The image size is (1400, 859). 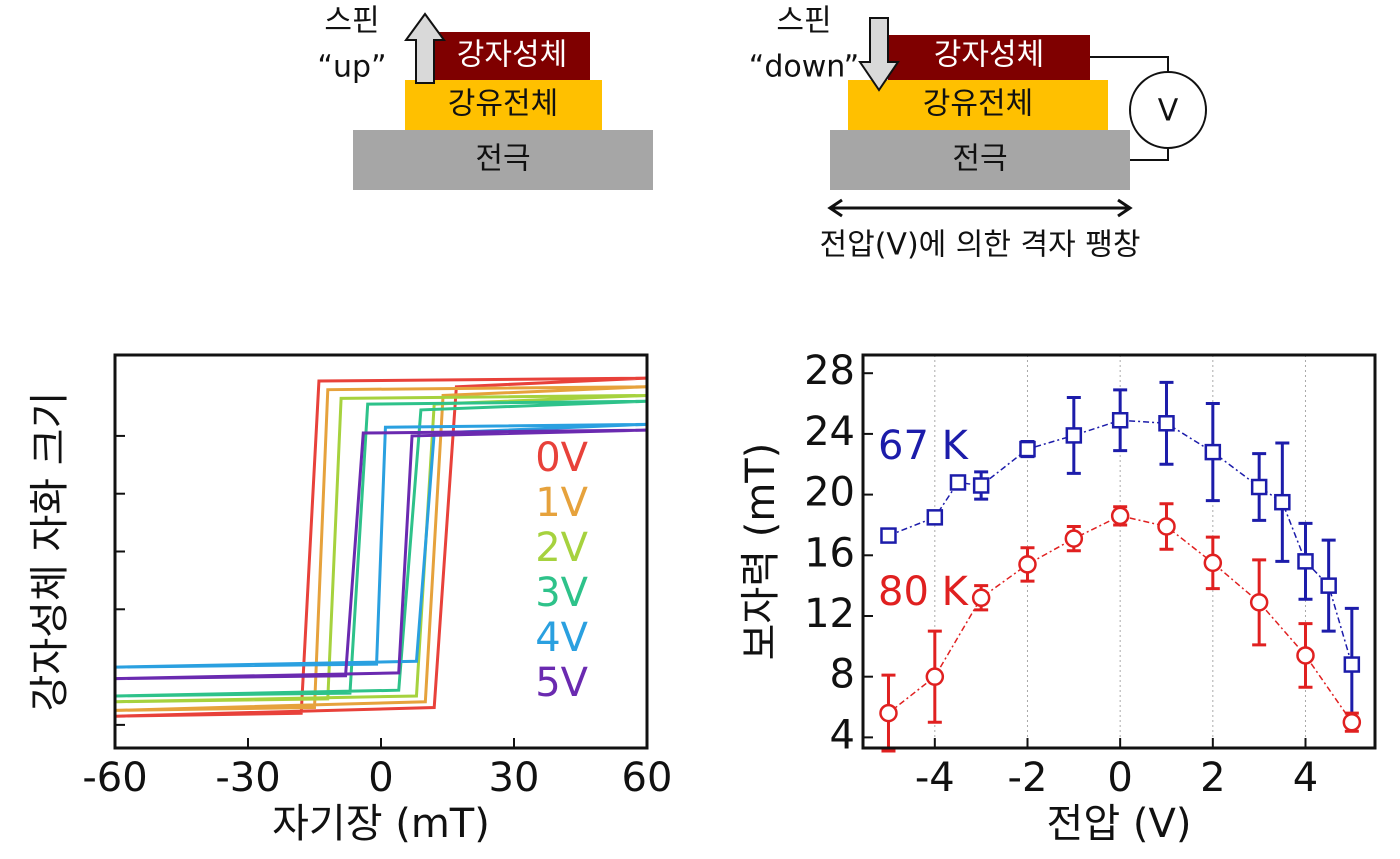 I want to click on y-axis-title: 강자성체 자화 크기, so click(x=50, y=552).